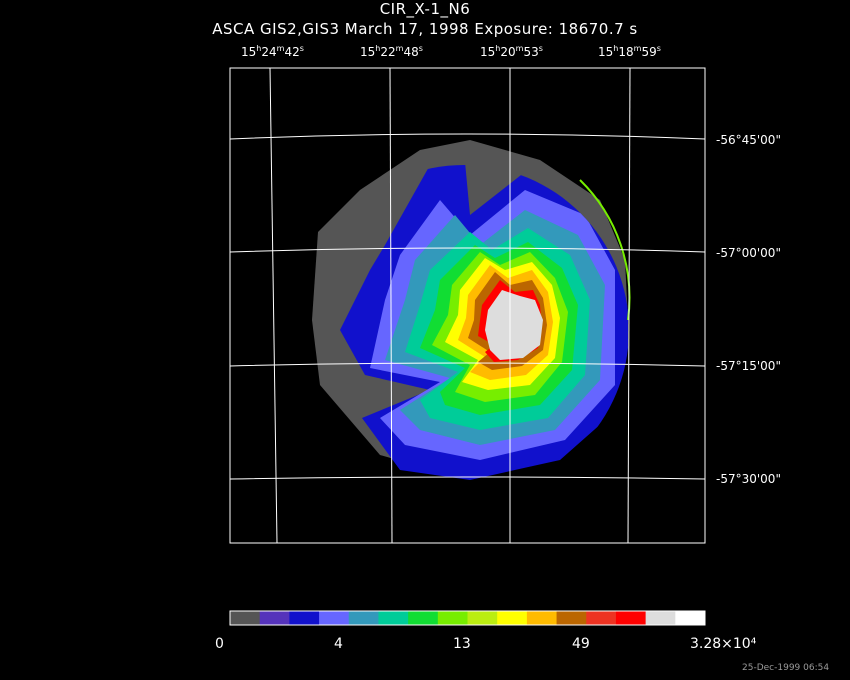  What do you see at coordinates (748, 366) in the screenshot?
I see `dec-label: -57°15'00"` at bounding box center [748, 366].